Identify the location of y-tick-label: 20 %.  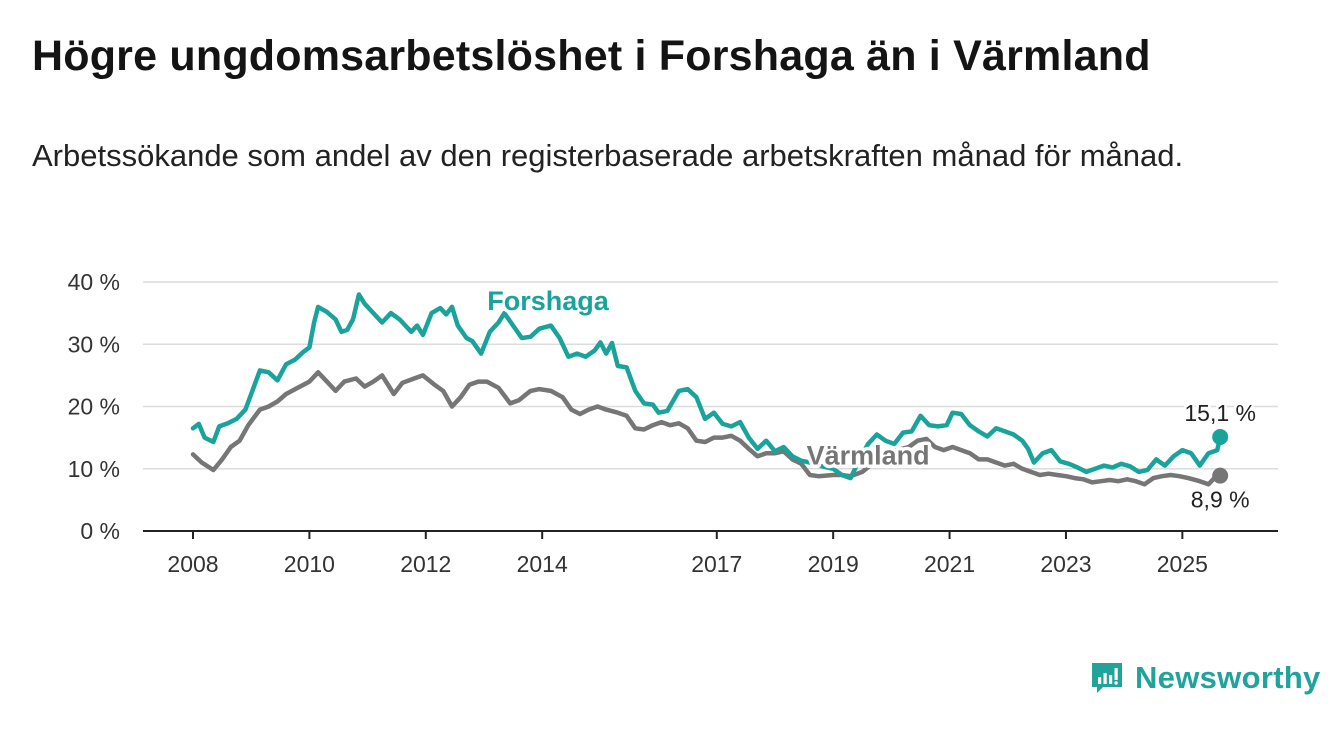
(94, 407).